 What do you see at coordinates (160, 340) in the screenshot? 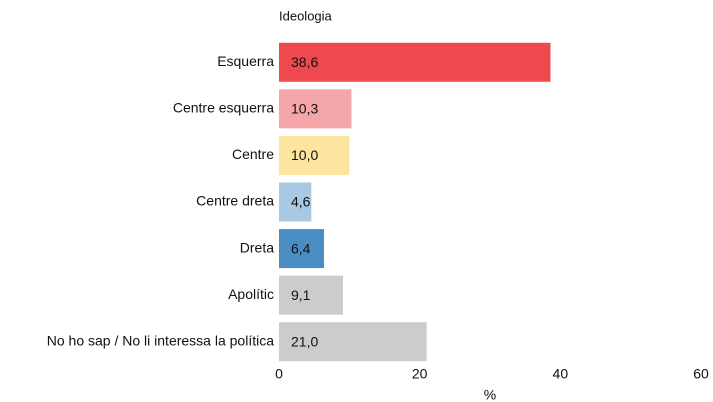
I see `y-tick-label: No ho sap / No li interessa la política` at bounding box center [160, 340].